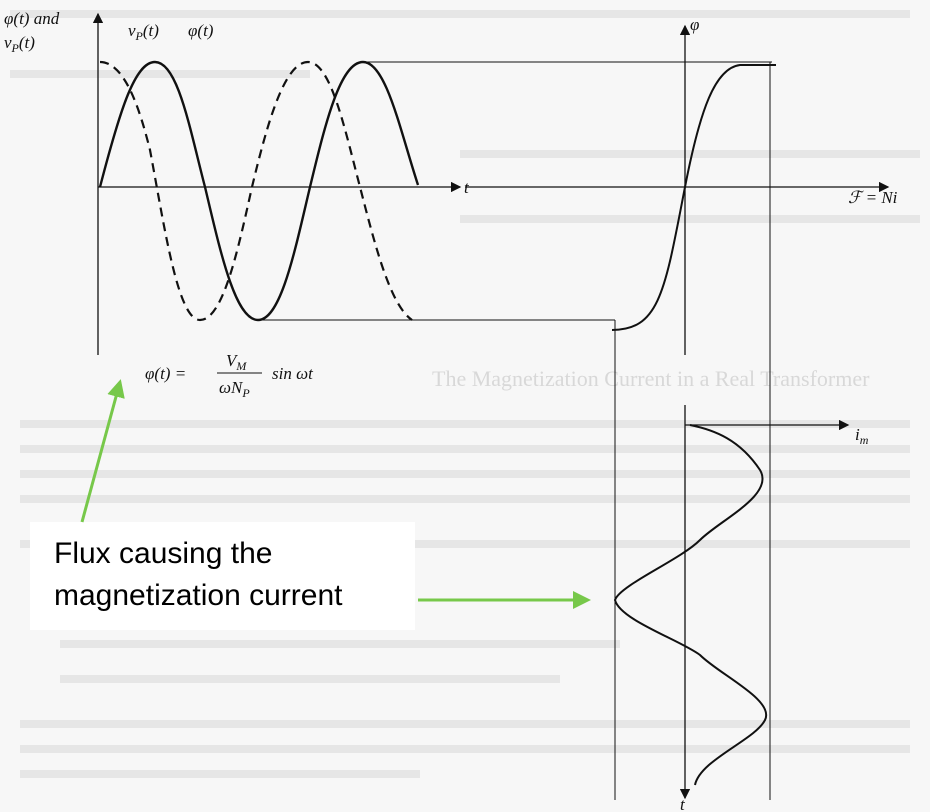 This screenshot has width=930, height=812. Describe the element at coordinates (690, 605) in the screenshot. I see `magnetization-current-curve` at that location.